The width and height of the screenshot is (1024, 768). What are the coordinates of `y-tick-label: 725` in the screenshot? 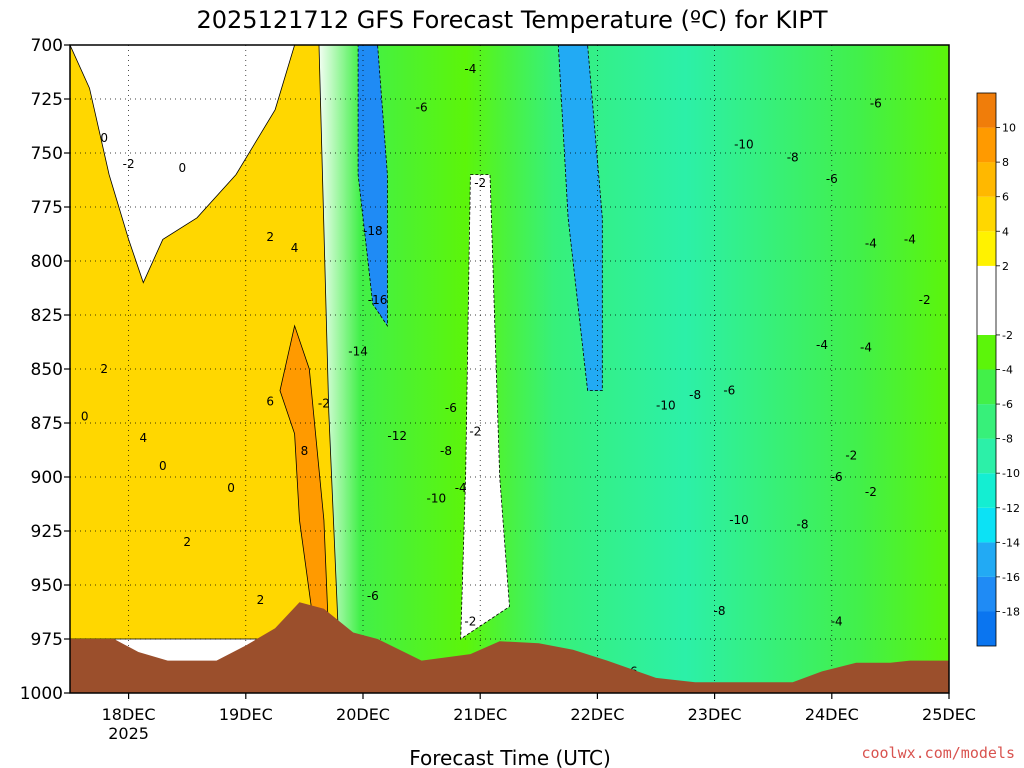 It's located at (47, 100).